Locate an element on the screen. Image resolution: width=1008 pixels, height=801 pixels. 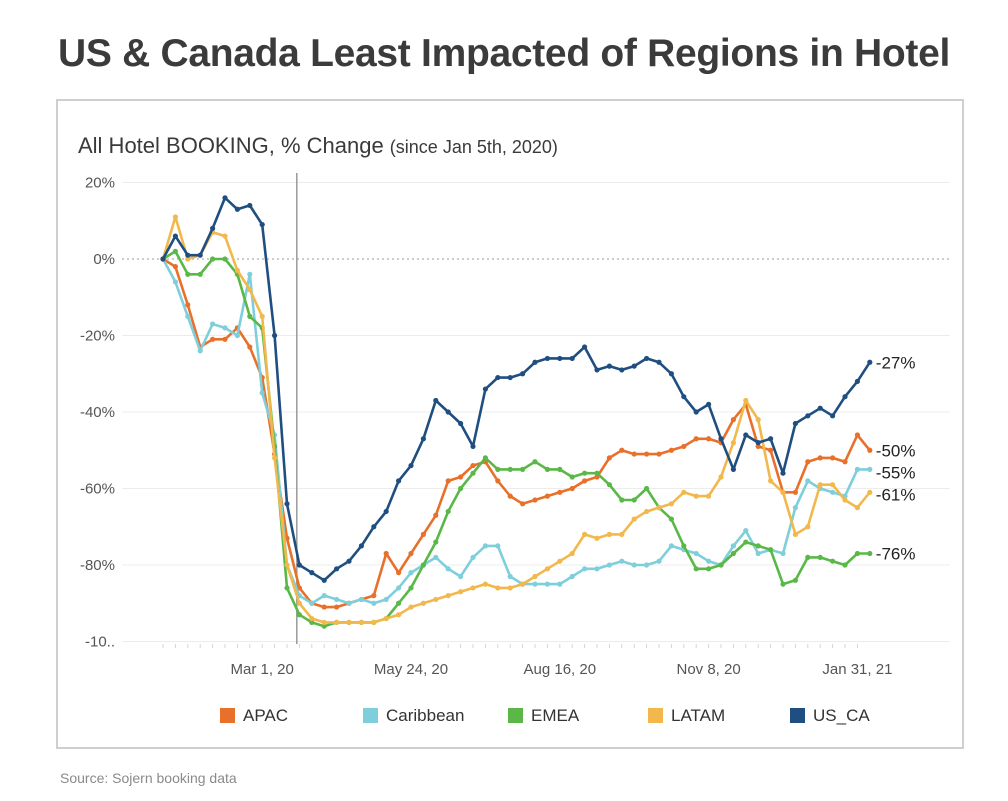
x-tick-label: May 24, 20 is located at coordinates (411, 669).